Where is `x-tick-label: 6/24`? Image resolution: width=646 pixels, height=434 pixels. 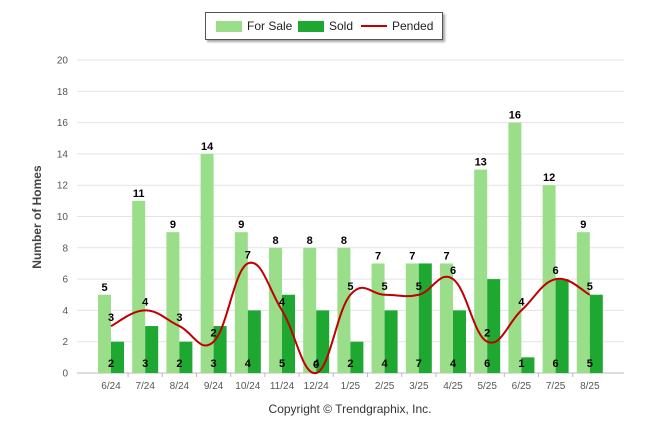
x-tick-label: 6/24 is located at coordinates (111, 386).